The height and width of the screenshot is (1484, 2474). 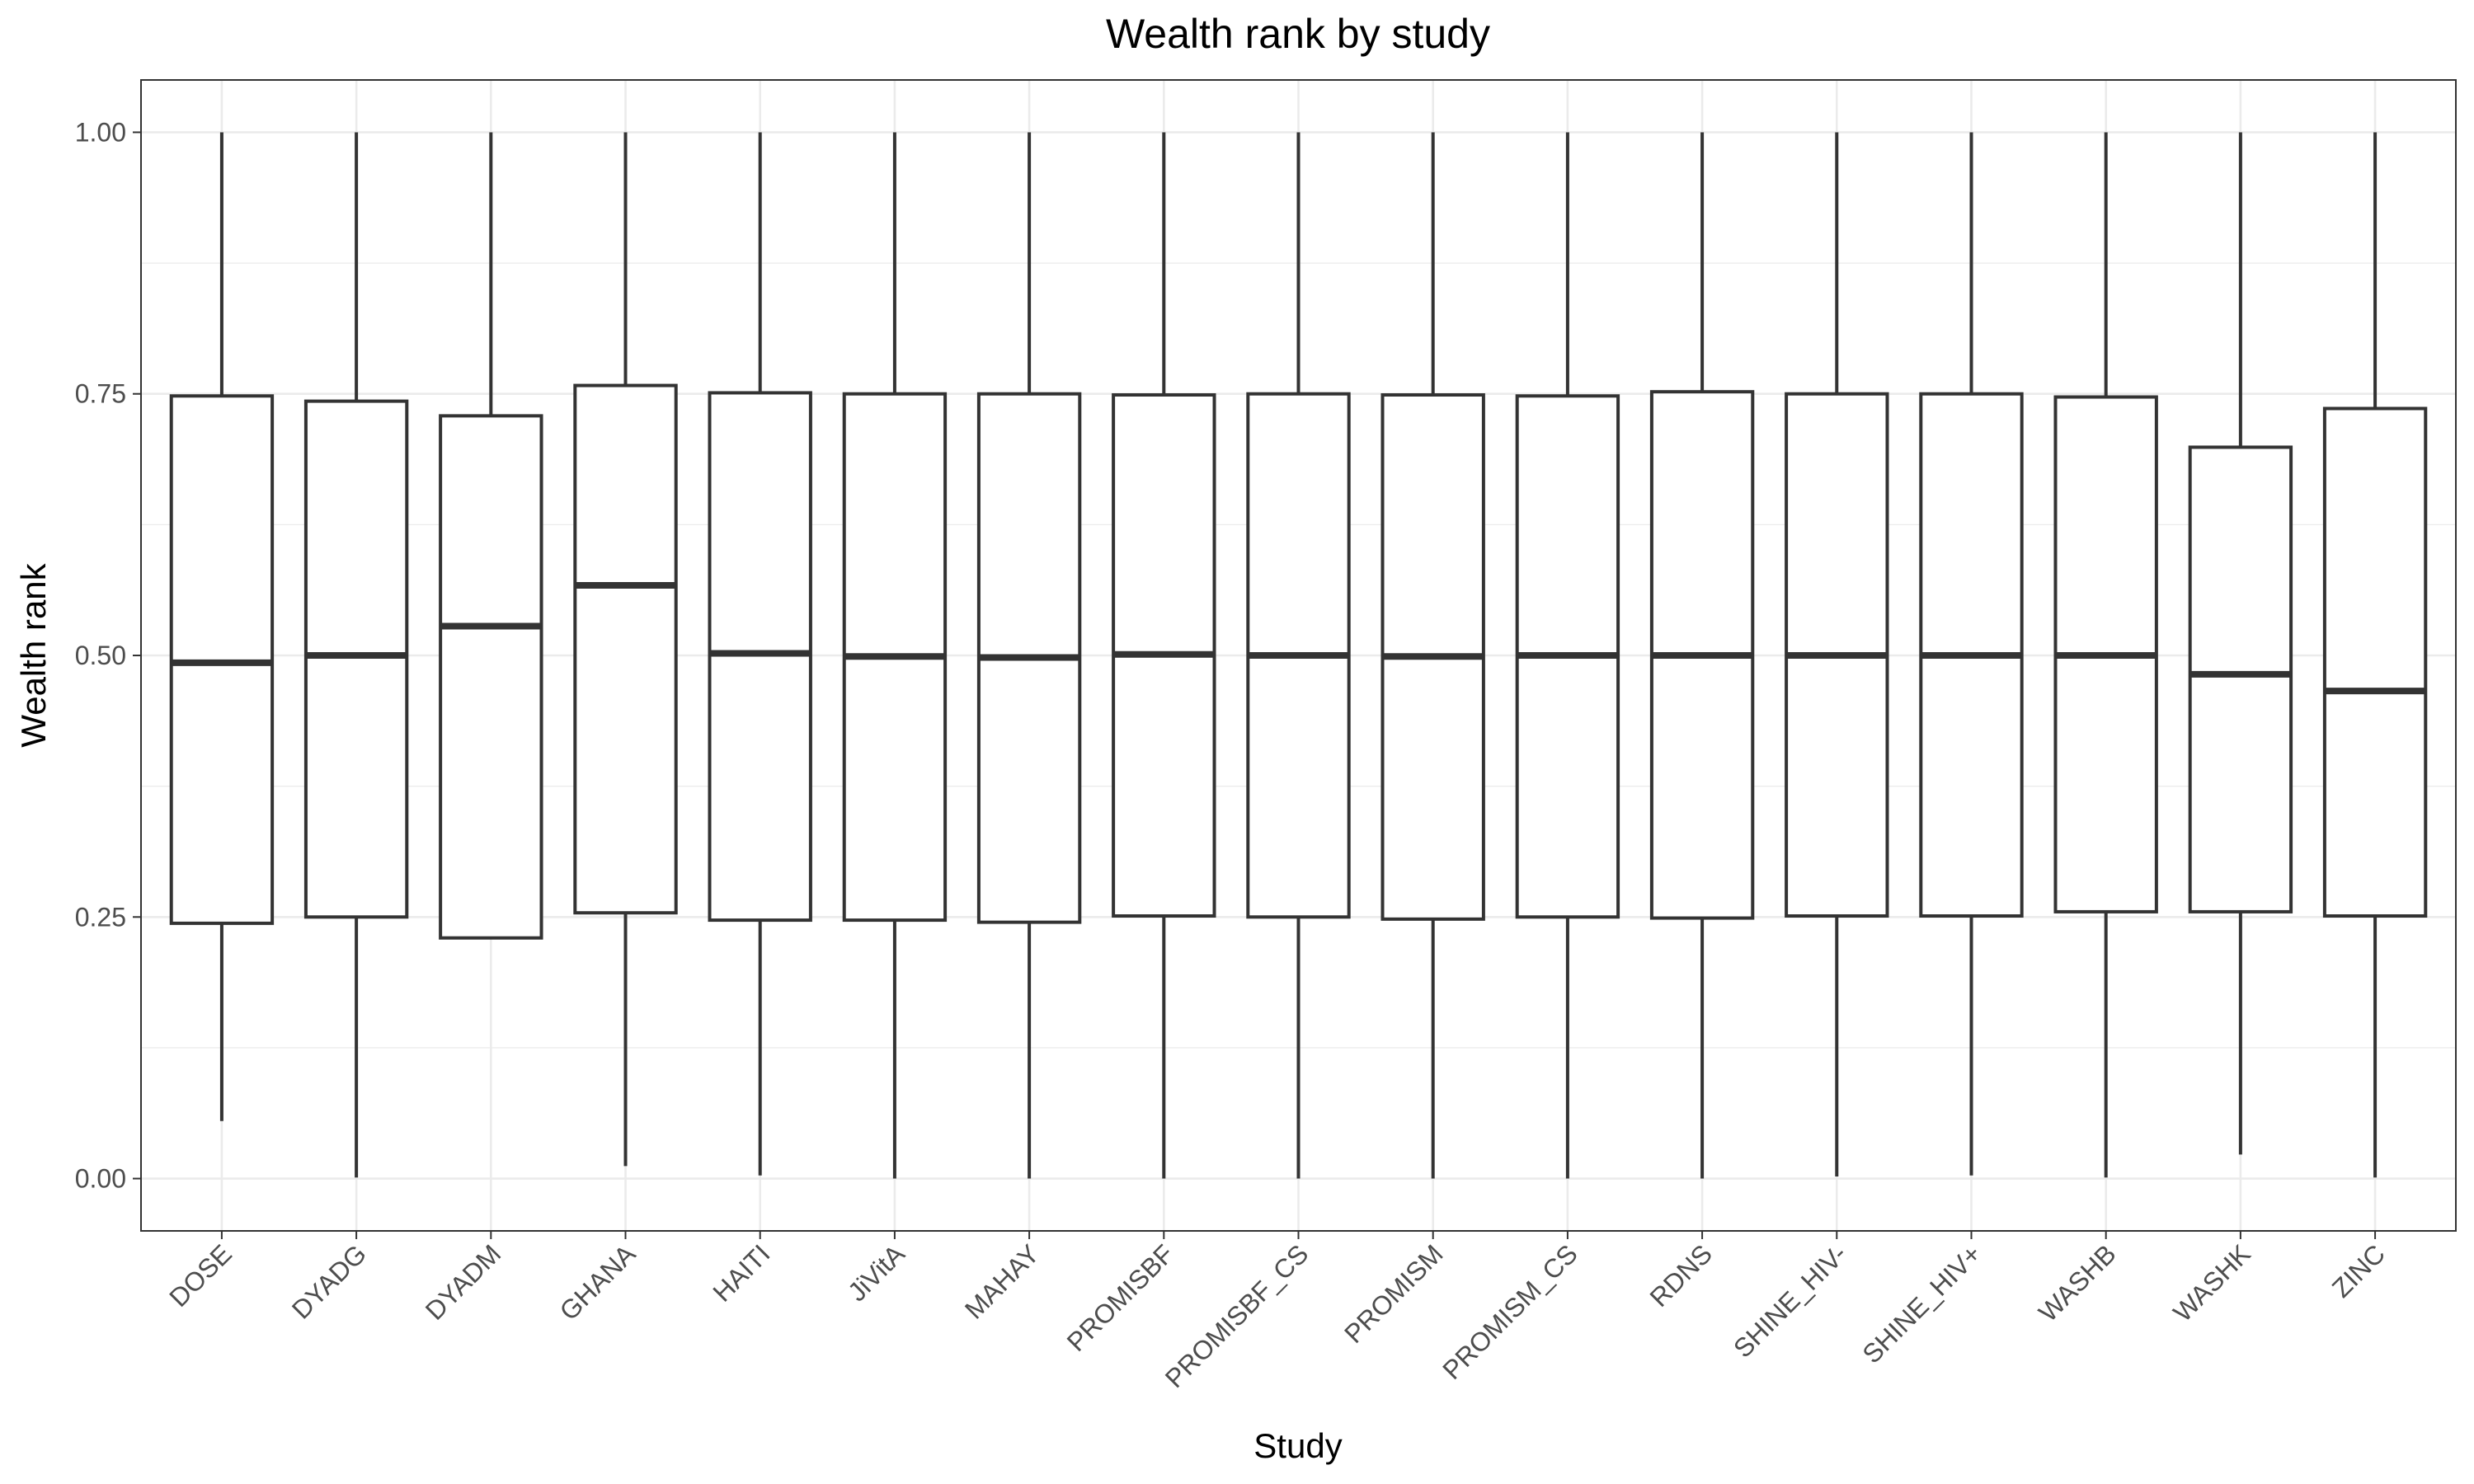 What do you see at coordinates (1702, 655) in the screenshot?
I see `box-RDNS` at bounding box center [1702, 655].